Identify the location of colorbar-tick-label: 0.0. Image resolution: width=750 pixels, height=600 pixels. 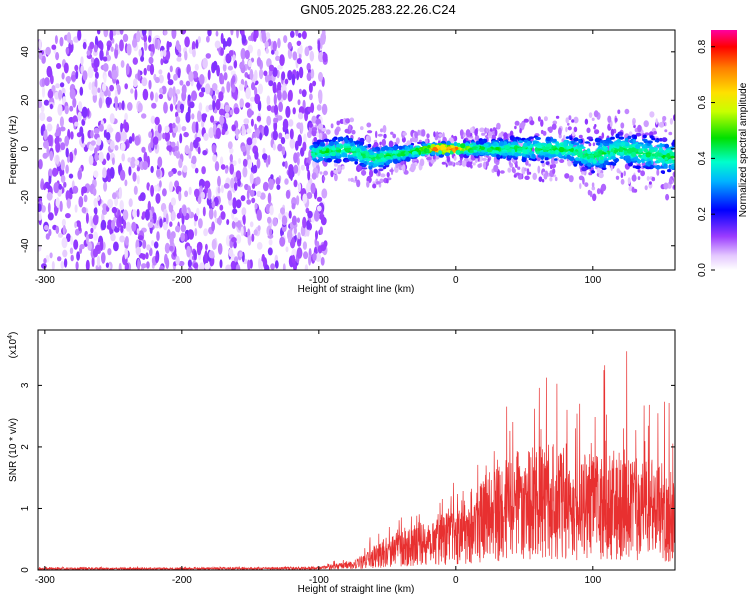
(702, 270).